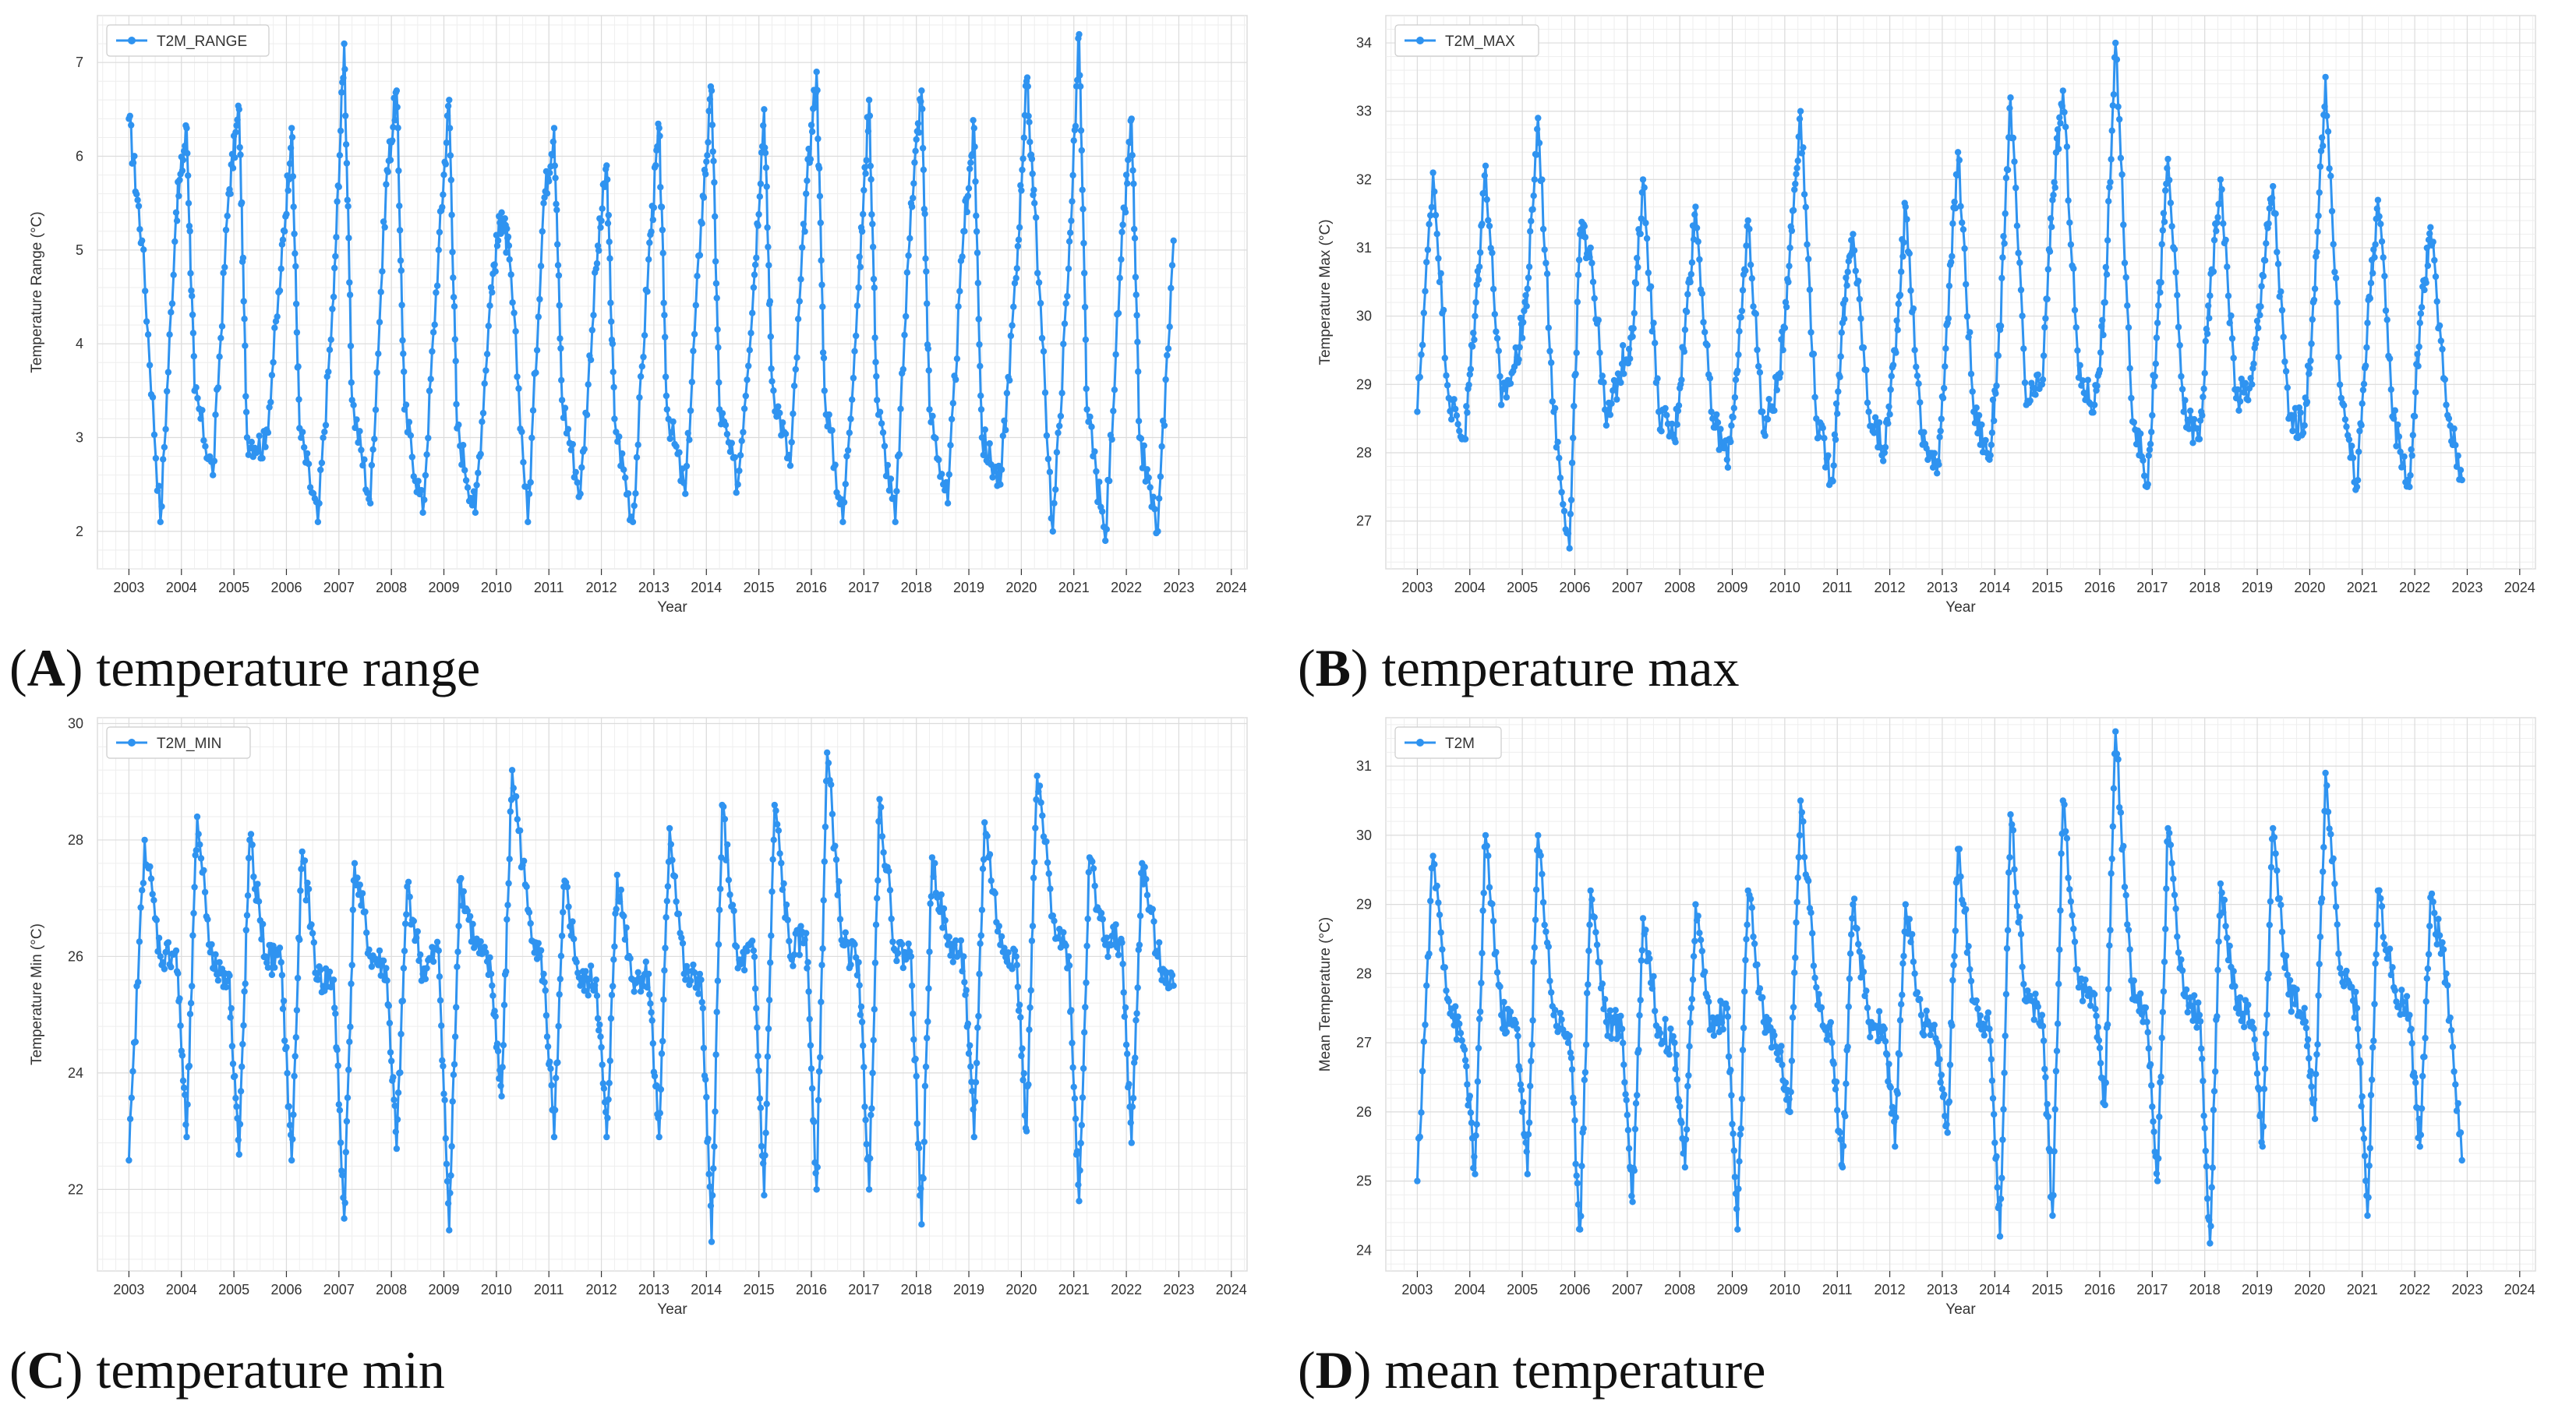 This screenshot has width=2576, height=1405. What do you see at coordinates (759, 1289) in the screenshot?
I see `x-tick-label: 2015` at bounding box center [759, 1289].